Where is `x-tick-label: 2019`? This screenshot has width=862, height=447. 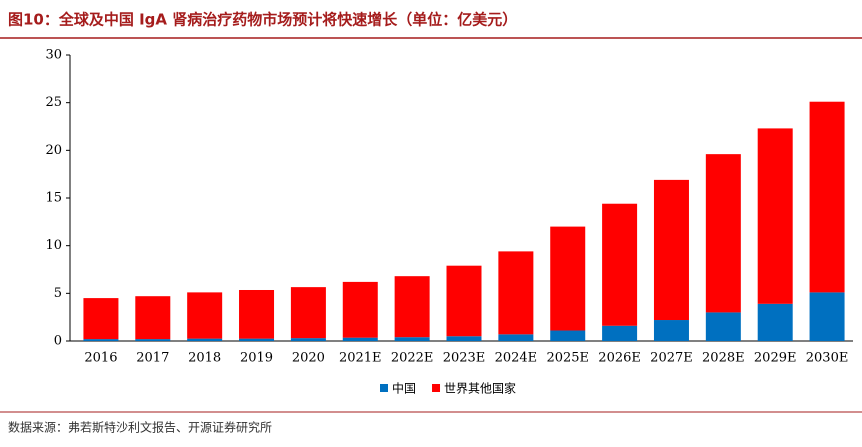 x-tick-label: 2019 is located at coordinates (256, 358).